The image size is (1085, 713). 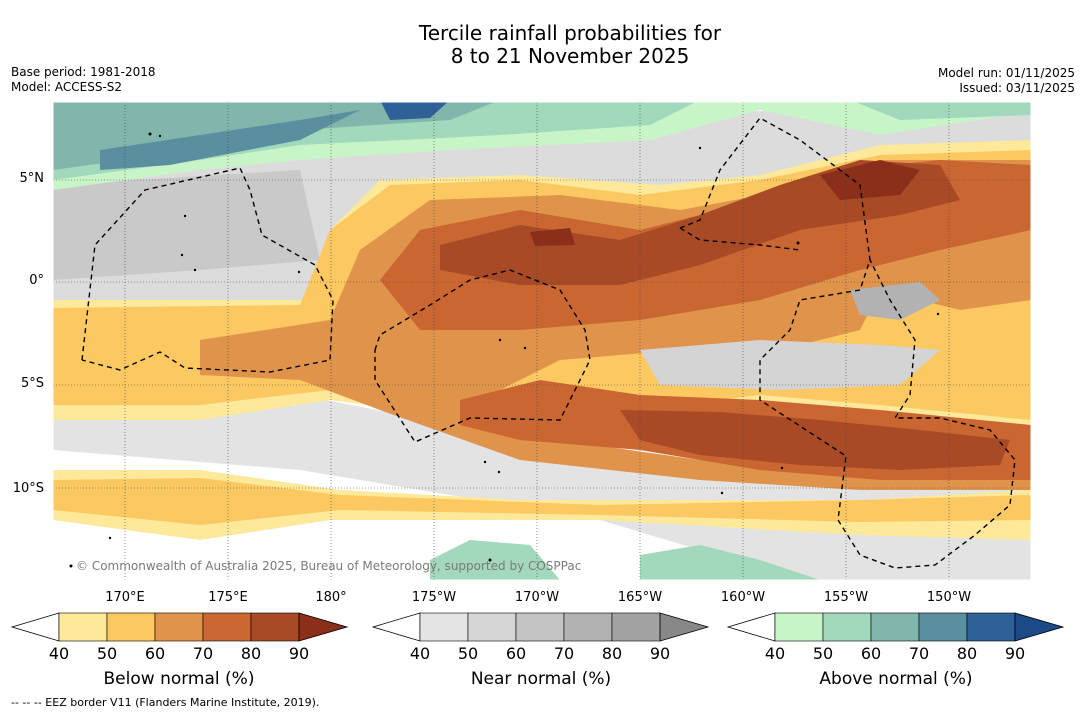 I want to click on cb2-tick: 70, so click(x=564, y=653).